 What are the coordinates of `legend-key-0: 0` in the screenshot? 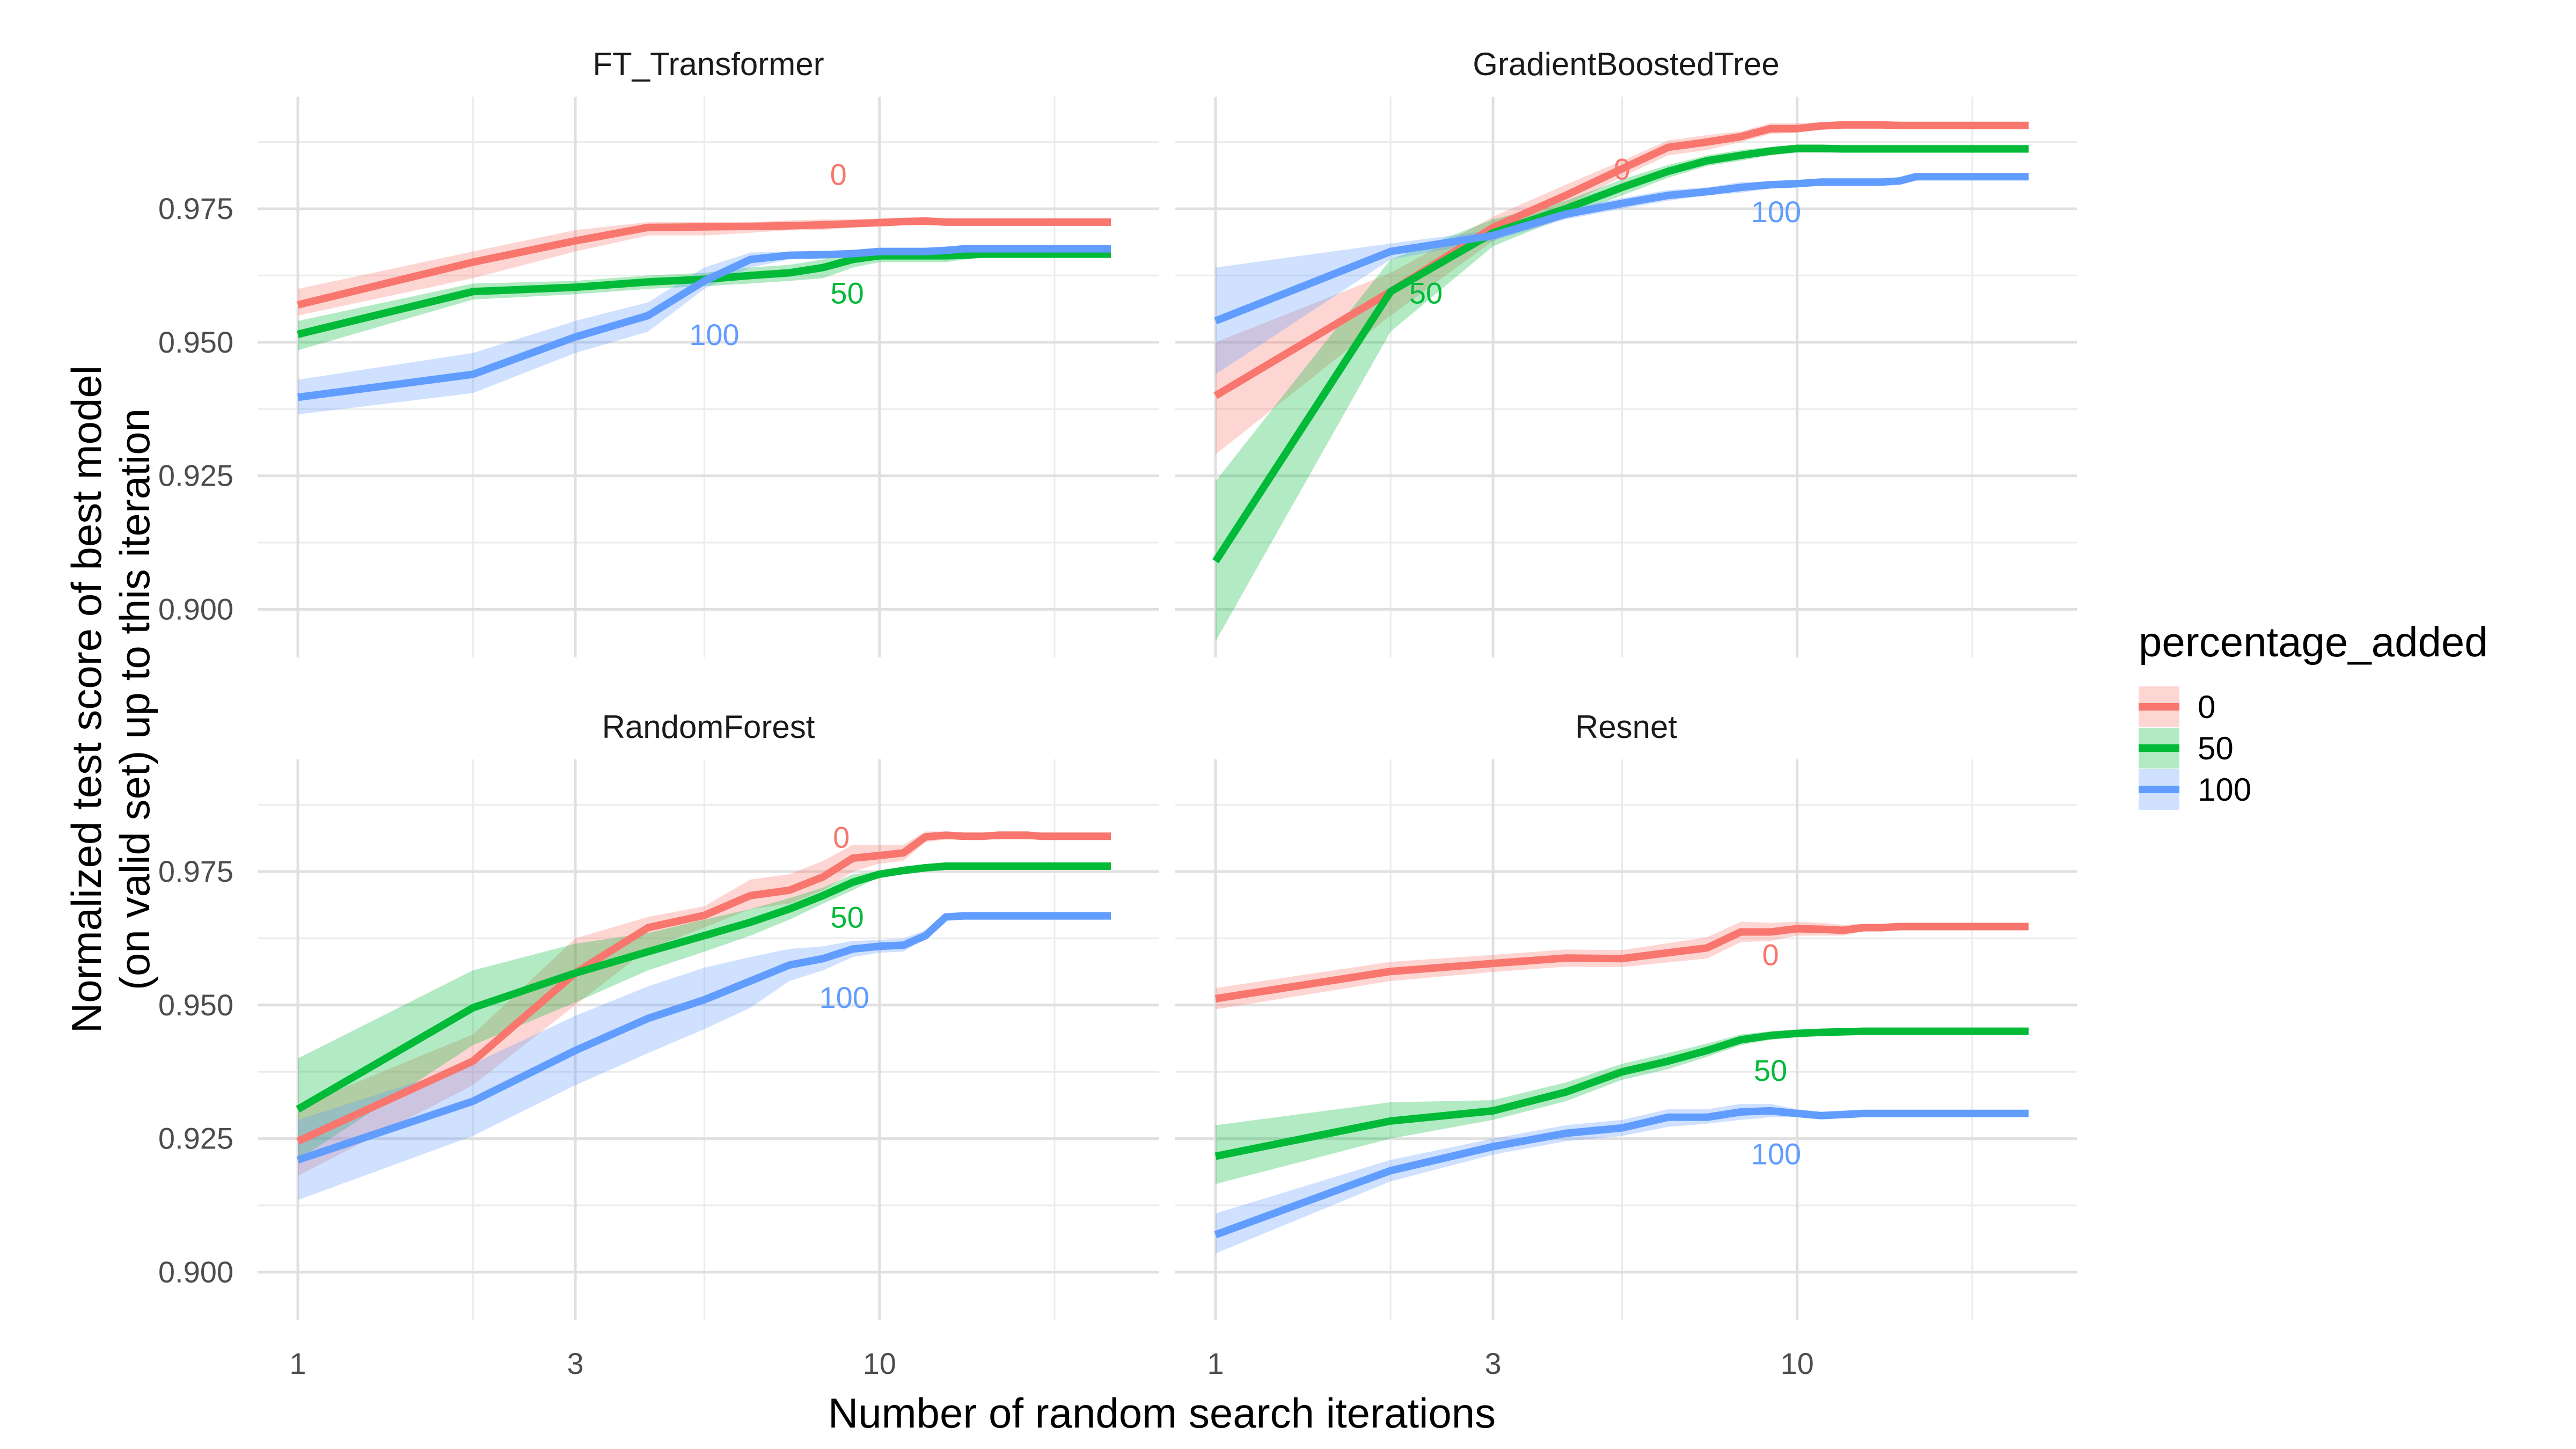 It's located at (2177, 706).